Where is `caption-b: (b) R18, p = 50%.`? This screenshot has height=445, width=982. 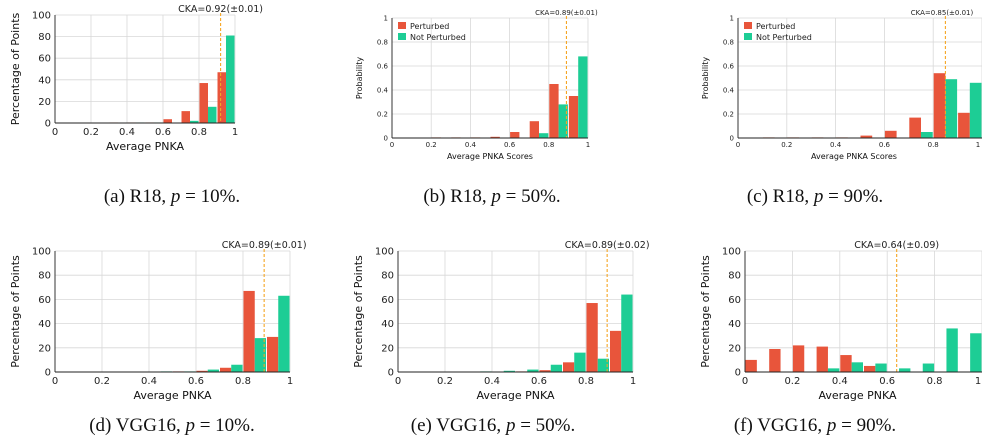 caption-b: (b) R18, p = 50%. is located at coordinates (492, 196).